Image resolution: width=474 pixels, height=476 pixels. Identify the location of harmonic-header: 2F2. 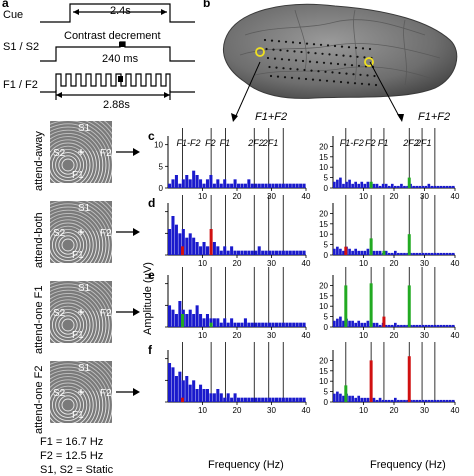
(255, 143).